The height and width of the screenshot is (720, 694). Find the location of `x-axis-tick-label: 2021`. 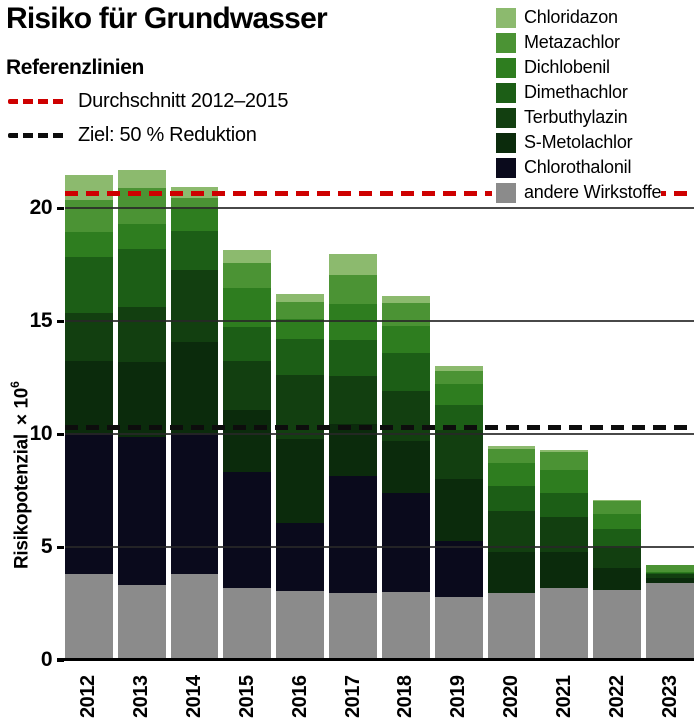

x-axis-tick-label: 2021 is located at coordinates (563, 697).